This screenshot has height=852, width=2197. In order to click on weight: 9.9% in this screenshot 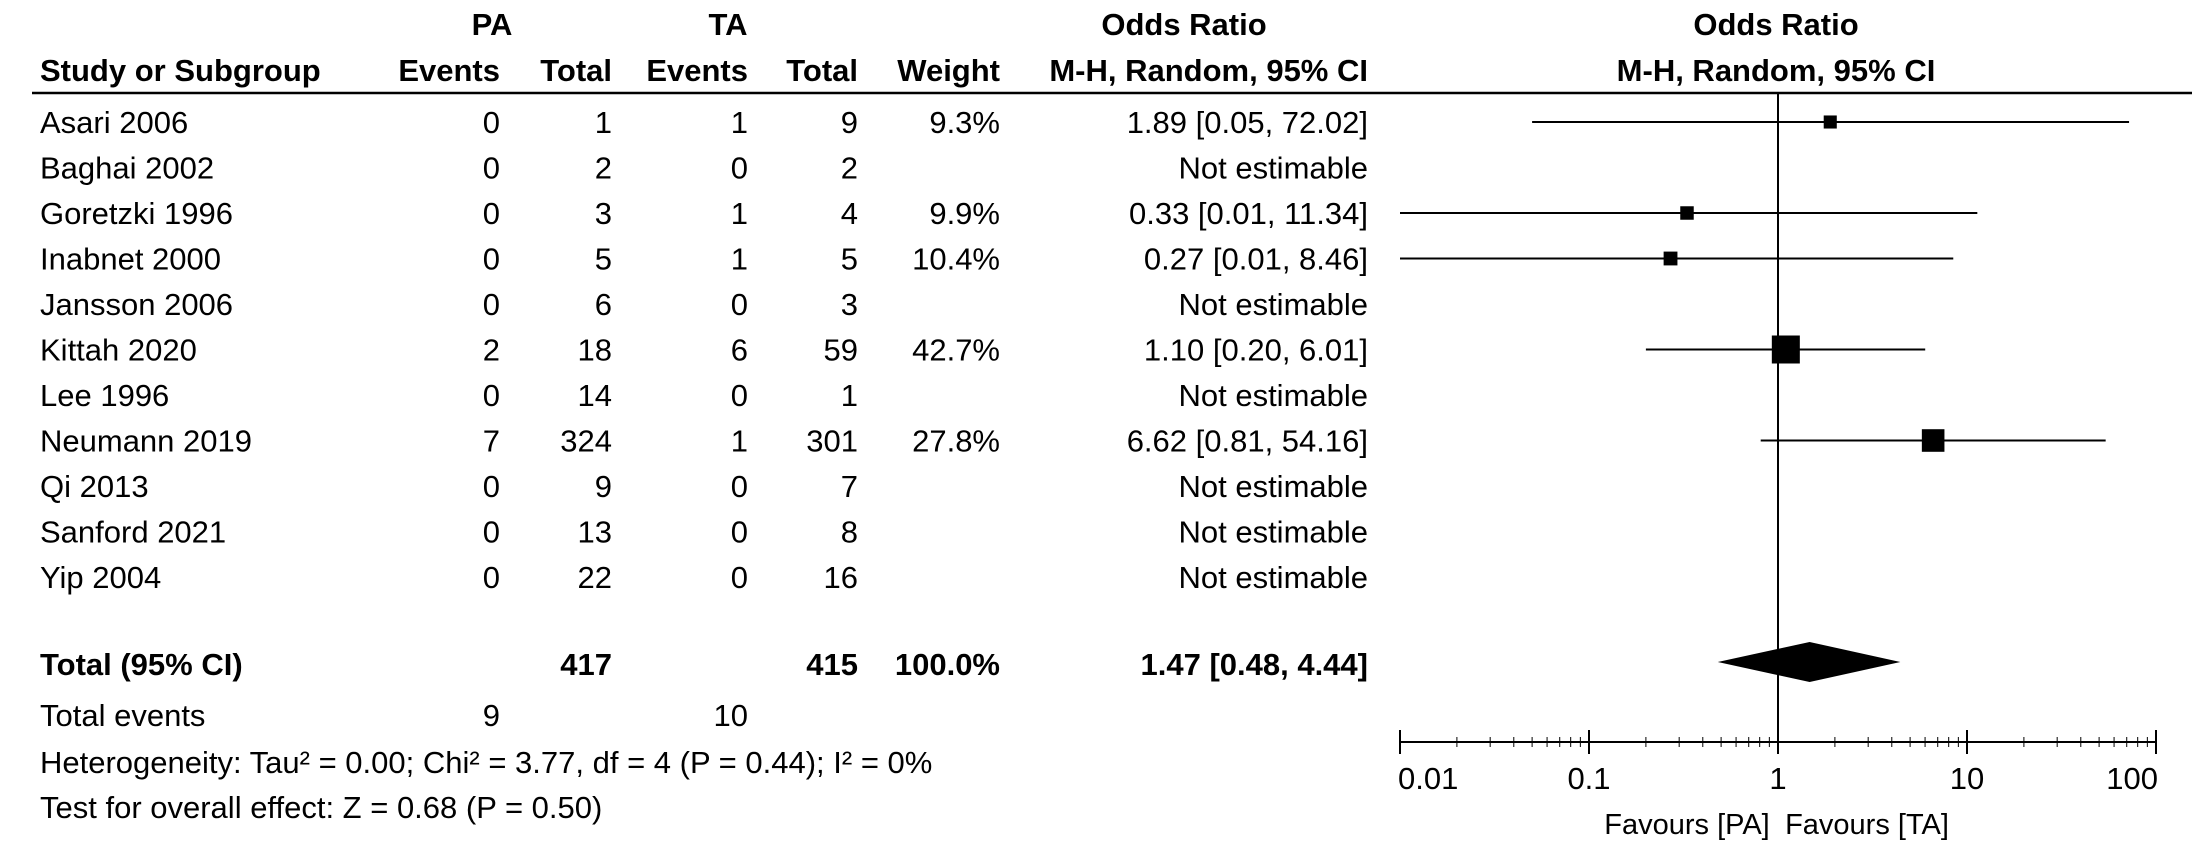, I will do `click(964, 213)`.